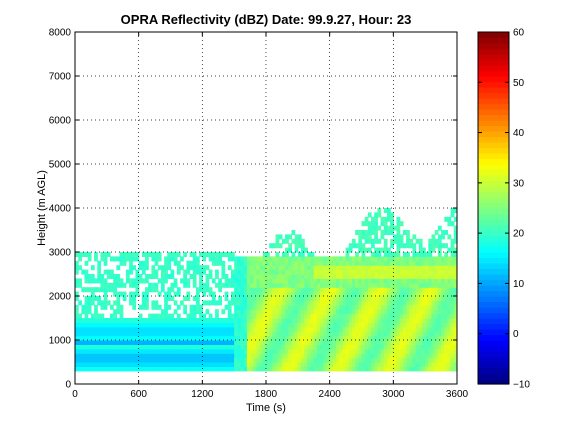  Describe the element at coordinates (60, 33) in the screenshot. I see `y-tick-label: 8000` at that location.